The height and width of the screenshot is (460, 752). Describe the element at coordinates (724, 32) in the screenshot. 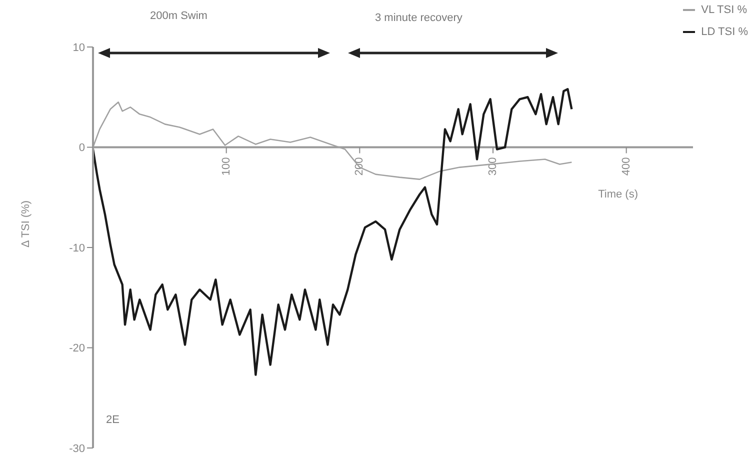

I see `legend-label: LD TSI %` at that location.